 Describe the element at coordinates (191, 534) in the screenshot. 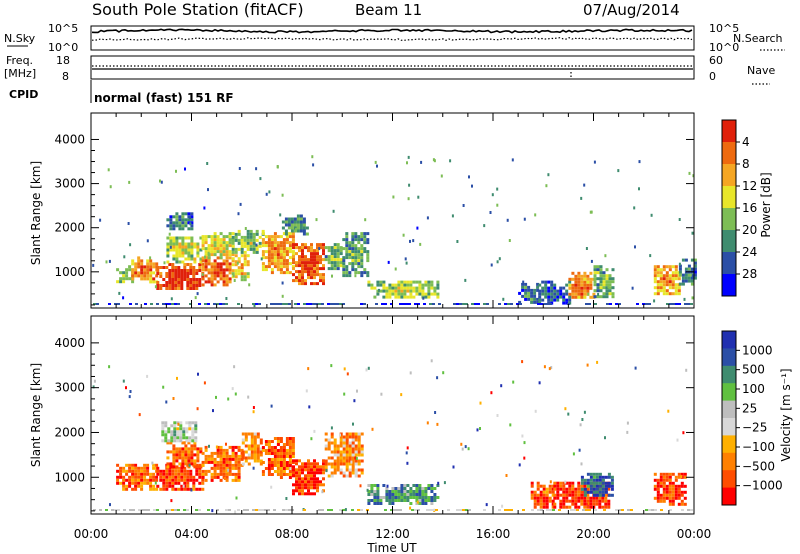

I see `time-tick-label: 04:00` at that location.